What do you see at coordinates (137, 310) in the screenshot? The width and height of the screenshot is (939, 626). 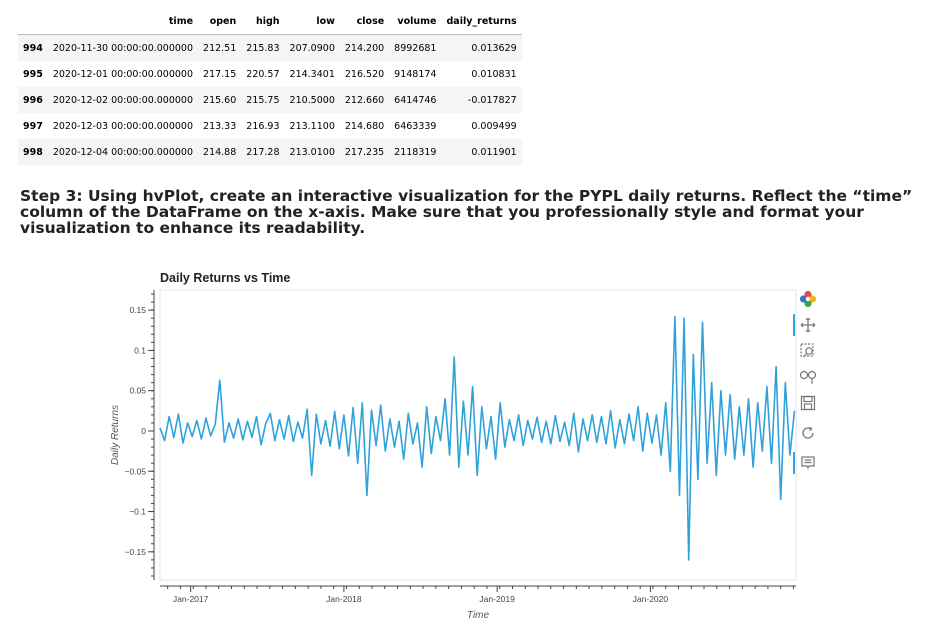 I see `y-tick-label: 0.15` at bounding box center [137, 310].